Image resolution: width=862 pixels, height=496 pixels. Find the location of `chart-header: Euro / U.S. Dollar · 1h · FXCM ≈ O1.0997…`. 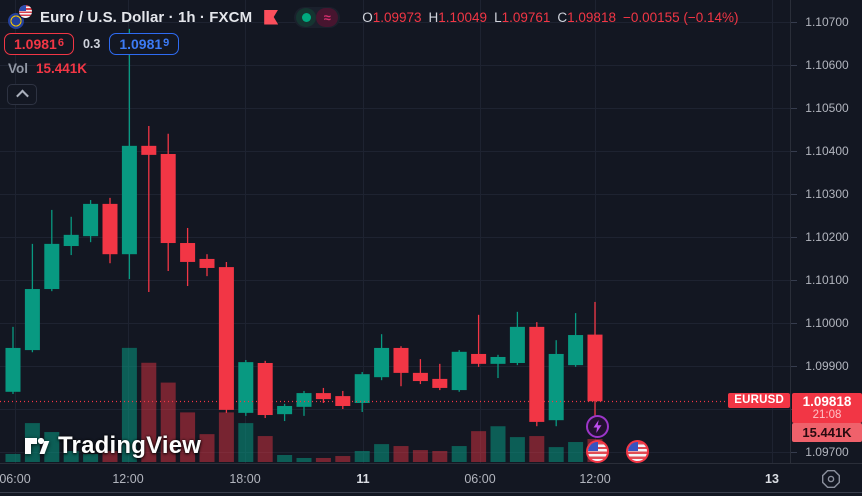

chart-header: Euro / U.S. Dollar · 1h · FXCM ≈ O1.0997… is located at coordinates (373, 17).